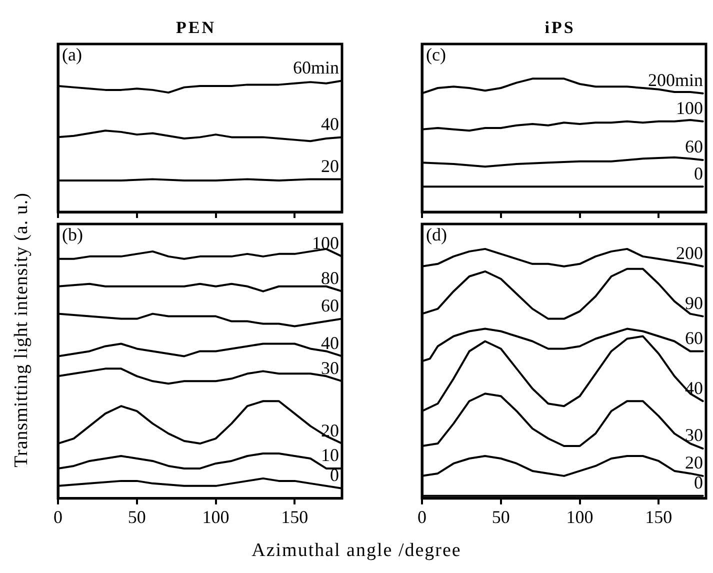  I want to click on x-axis-title: Azimuthal angle /degree, so click(356, 551).